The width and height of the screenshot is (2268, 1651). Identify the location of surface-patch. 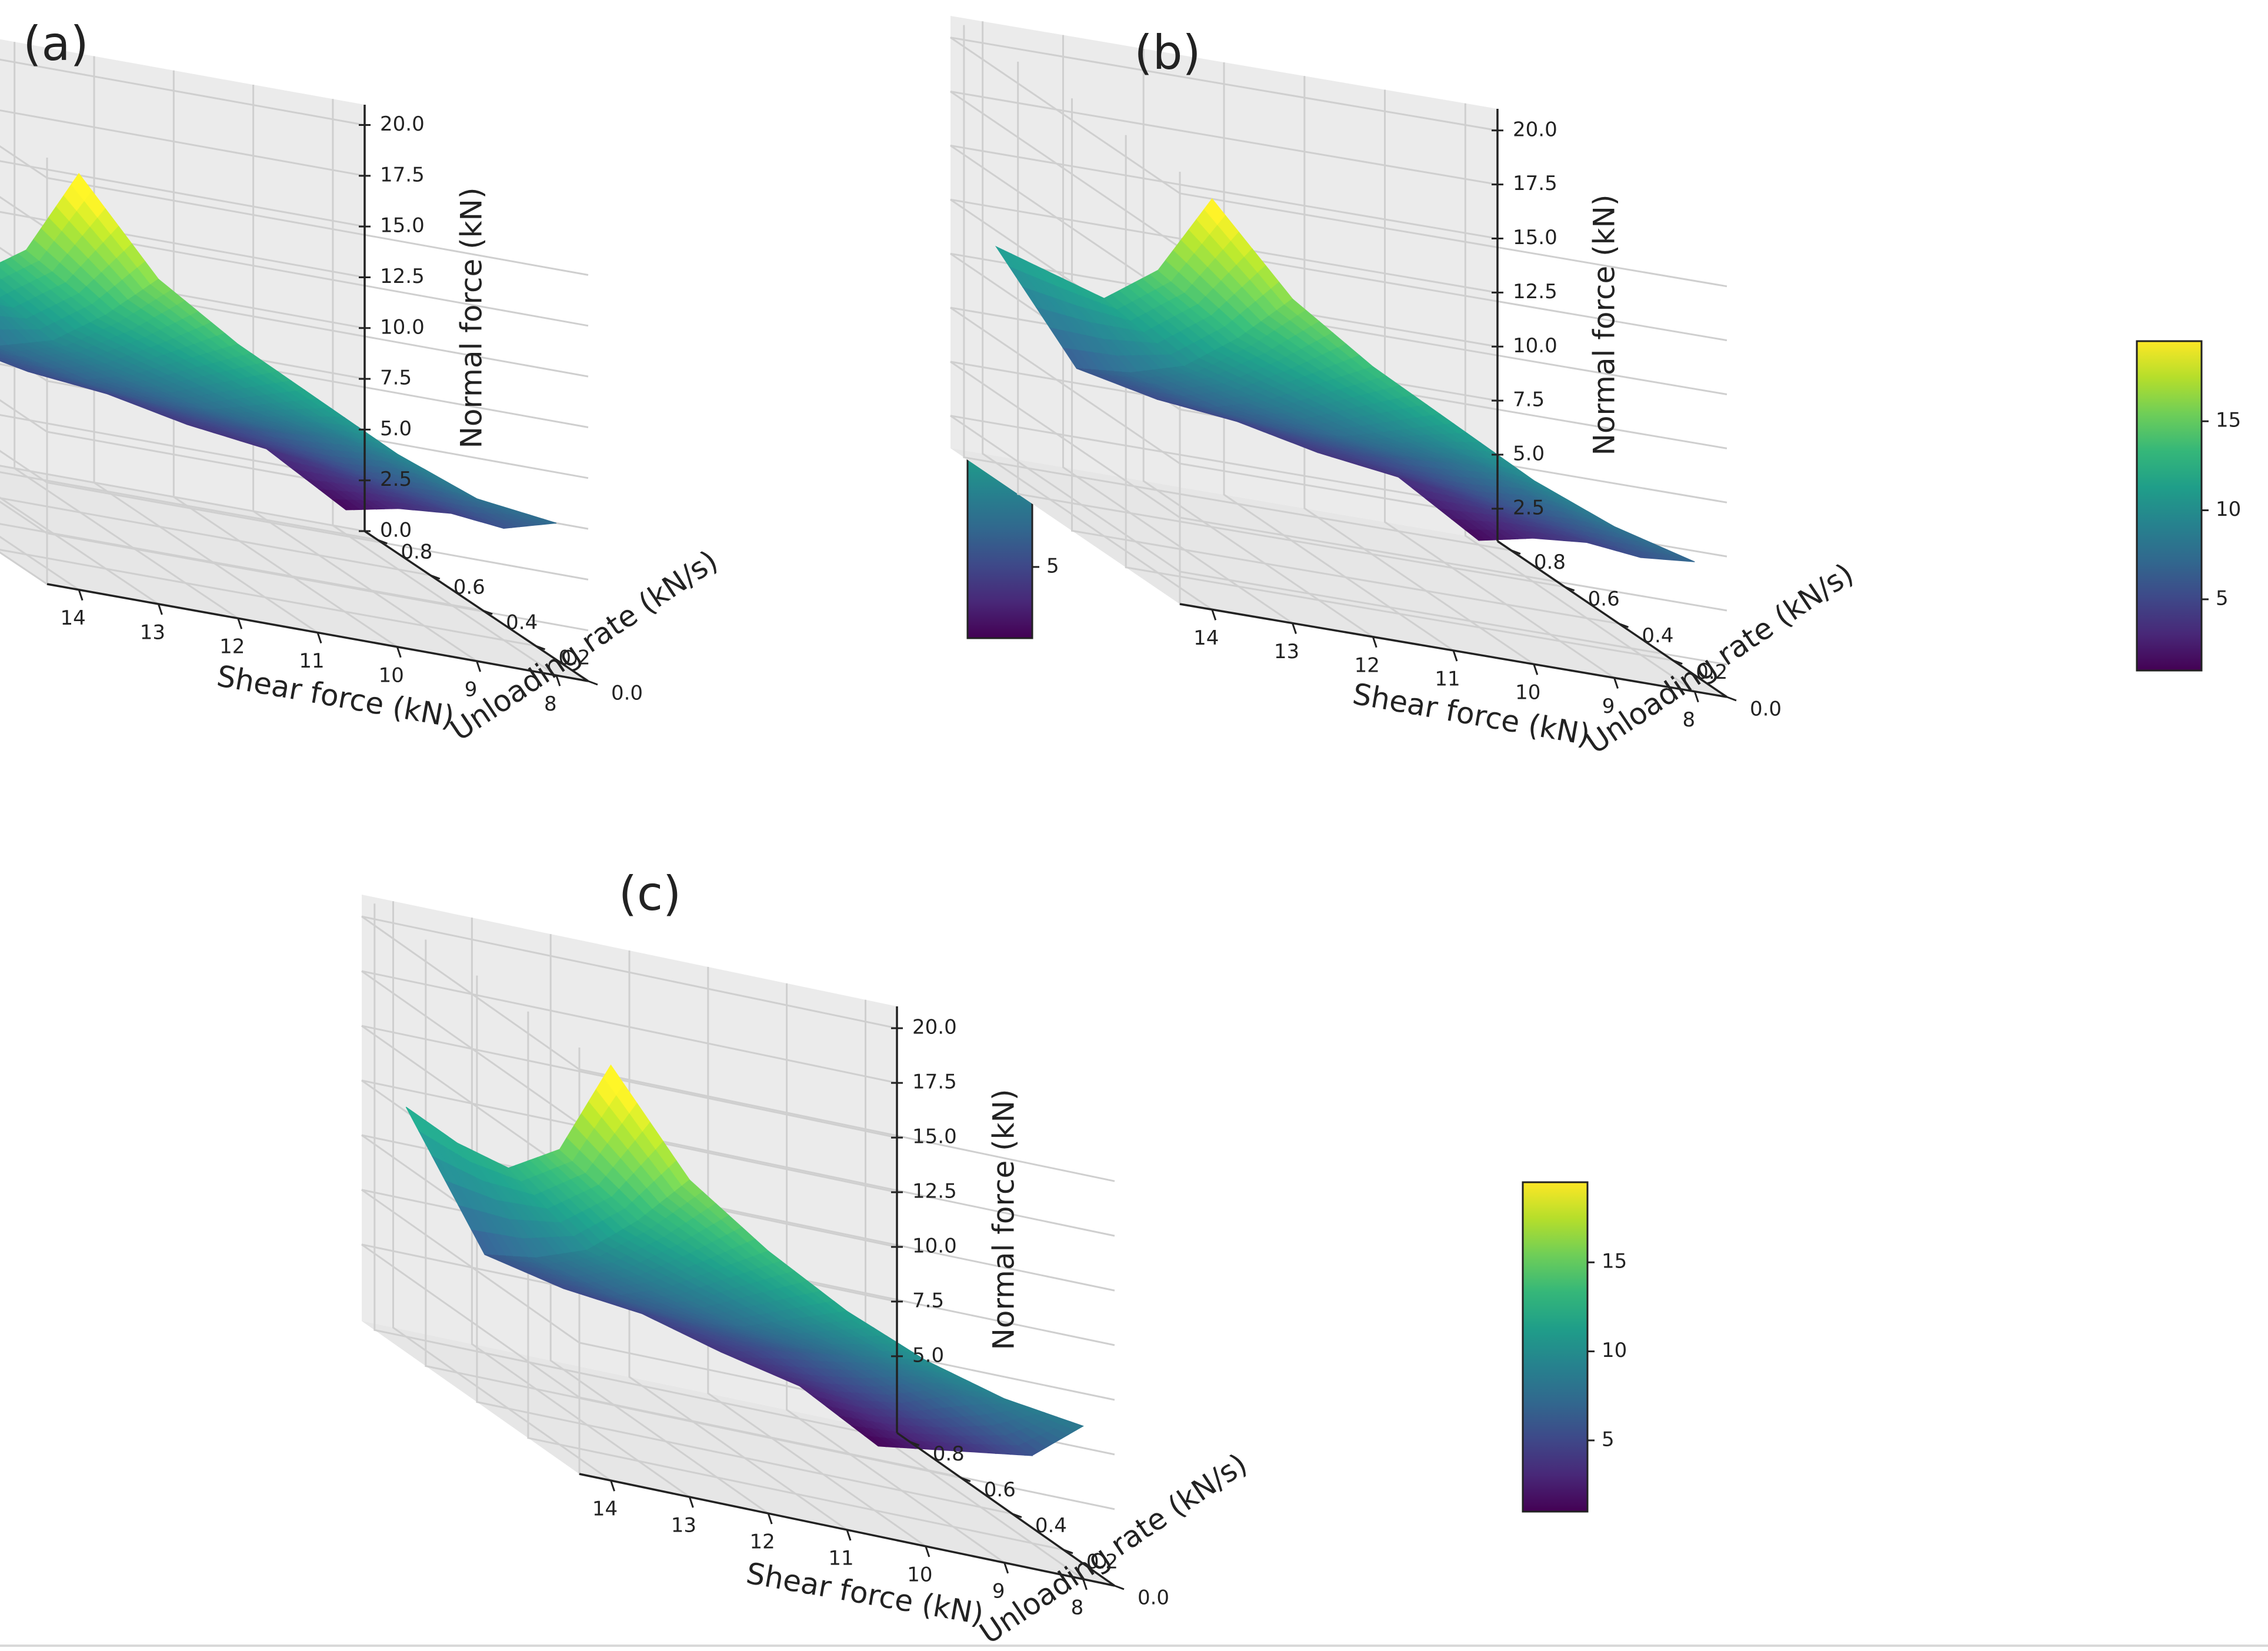
(1684, 558).